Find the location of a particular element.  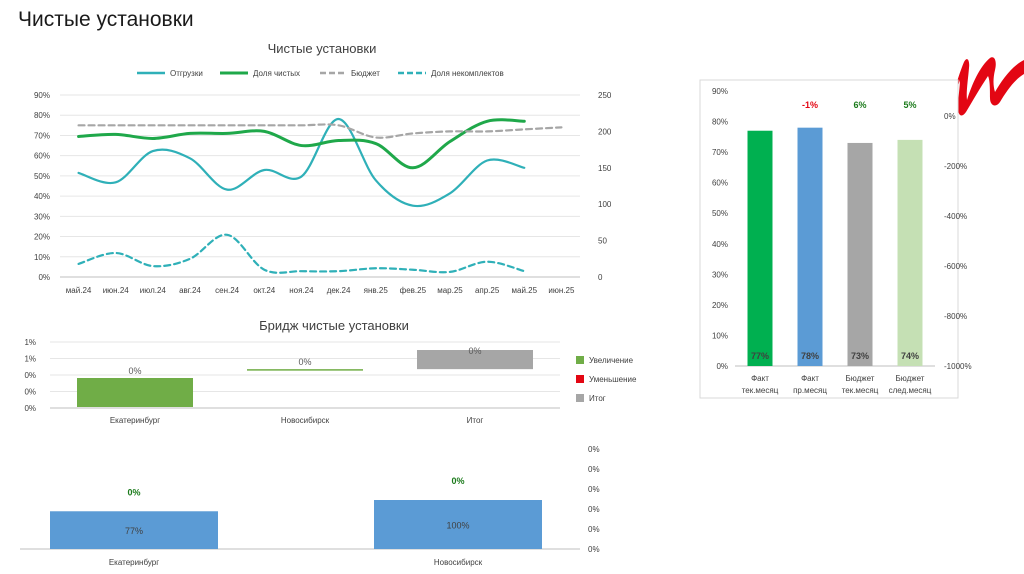

legend-label-shipments: Отгрузки is located at coordinates (186, 73).